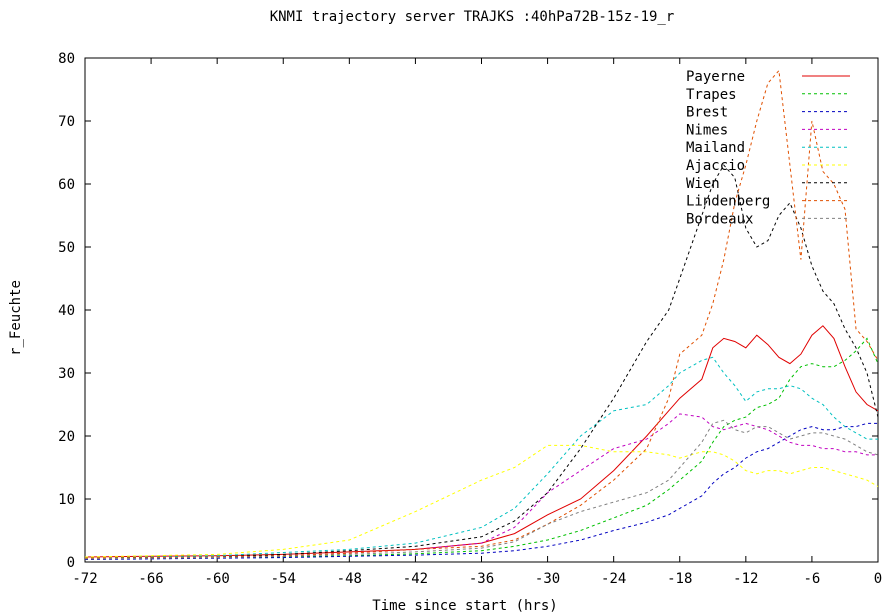 Image resolution: width=883 pixels, height=616 pixels. I want to click on y-tick-label: 40, so click(66, 311).